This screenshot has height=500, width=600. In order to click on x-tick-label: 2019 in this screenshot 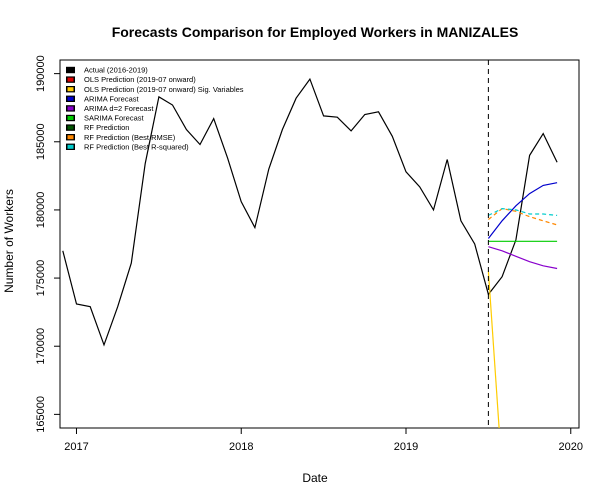, I will do `click(406, 447)`.